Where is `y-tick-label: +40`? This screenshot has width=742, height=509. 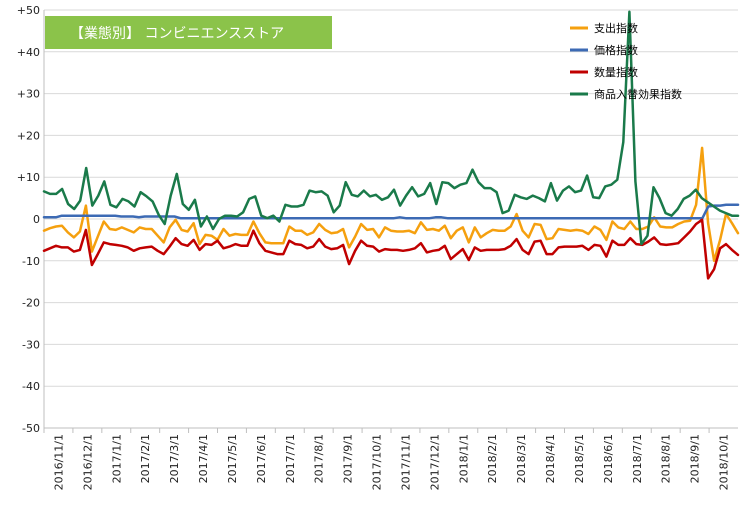 y-tick-label: +40 is located at coordinates (28, 52).